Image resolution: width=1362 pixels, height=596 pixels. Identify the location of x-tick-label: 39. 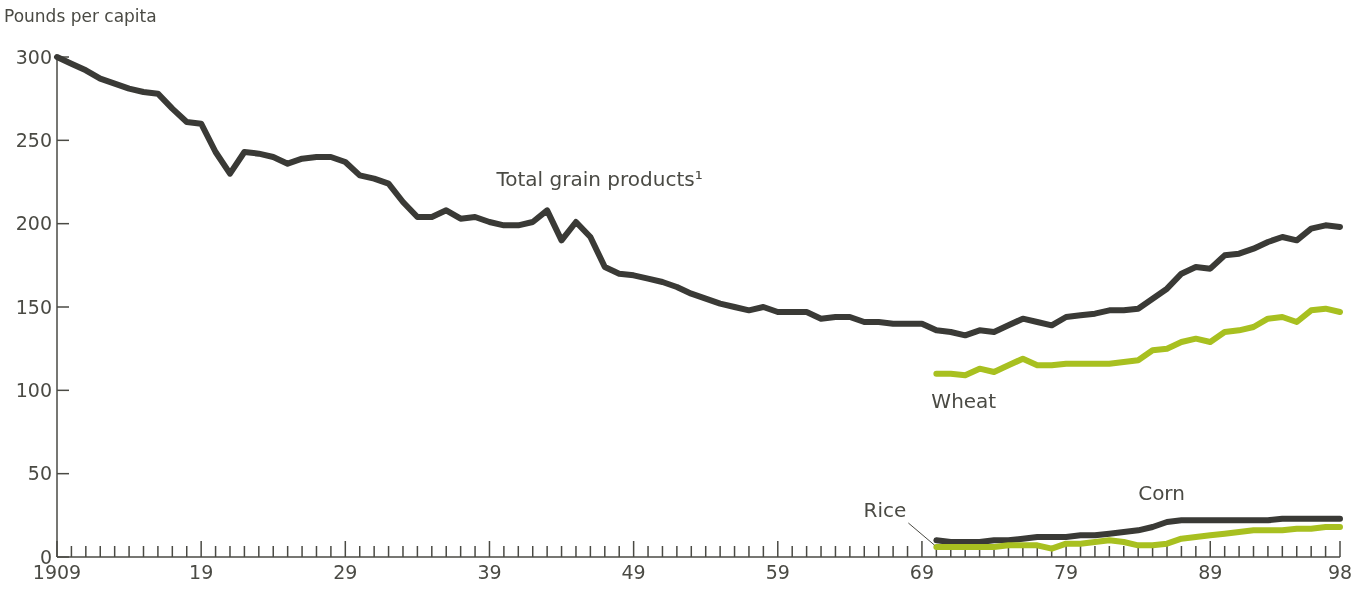
(489, 572).